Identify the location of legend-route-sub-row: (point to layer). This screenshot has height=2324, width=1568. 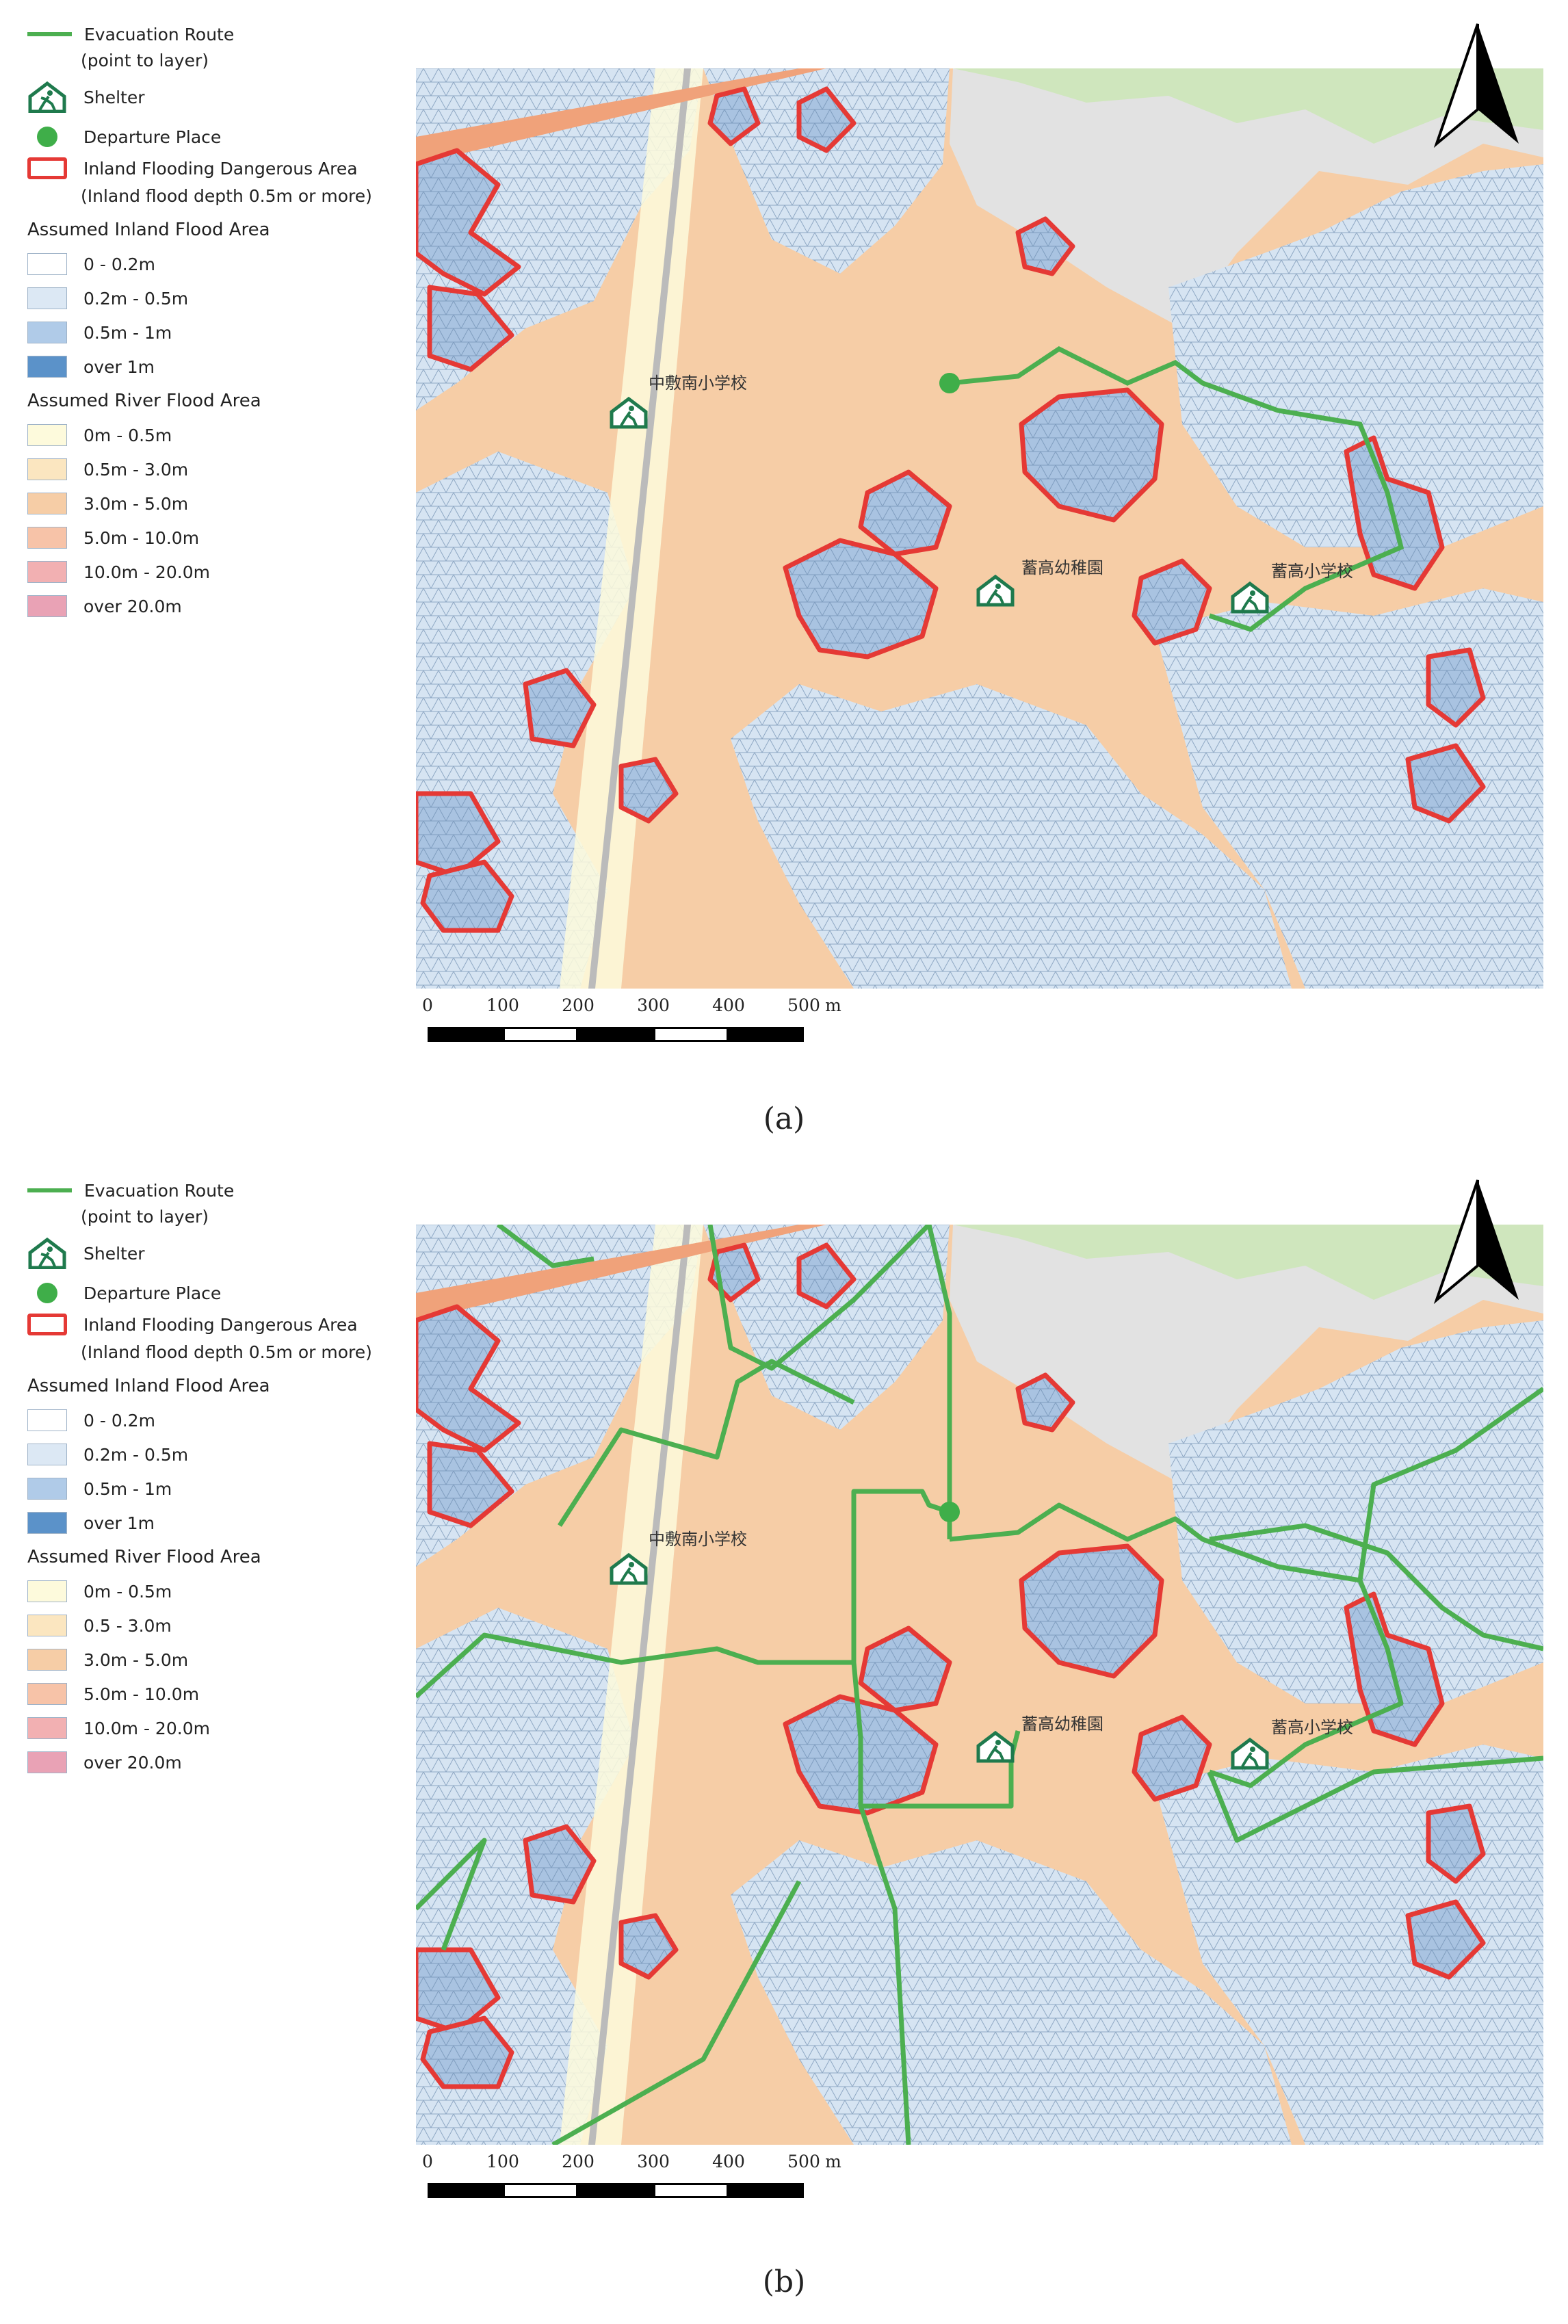
(145, 1216).